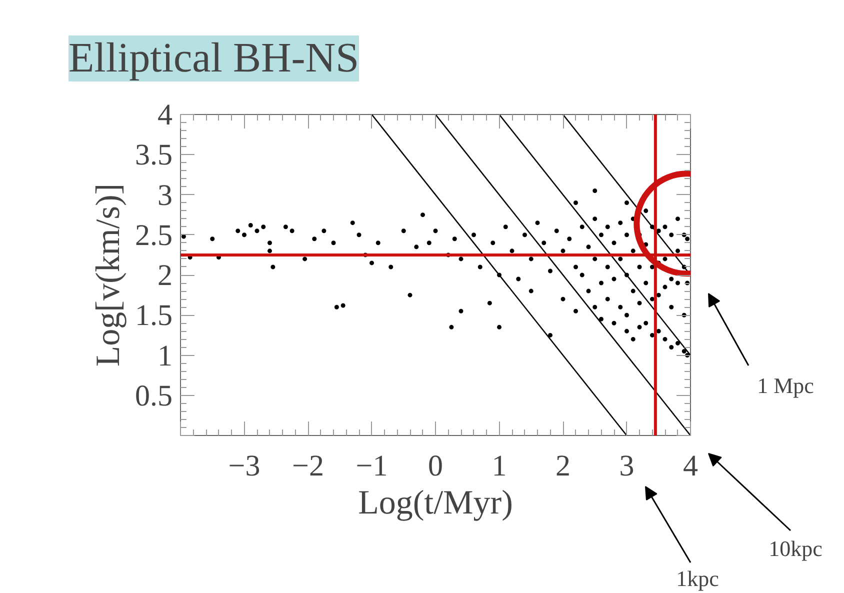 This screenshot has width=844, height=593. What do you see at coordinates (165, 115) in the screenshot?
I see `y-tick-label: 4` at bounding box center [165, 115].